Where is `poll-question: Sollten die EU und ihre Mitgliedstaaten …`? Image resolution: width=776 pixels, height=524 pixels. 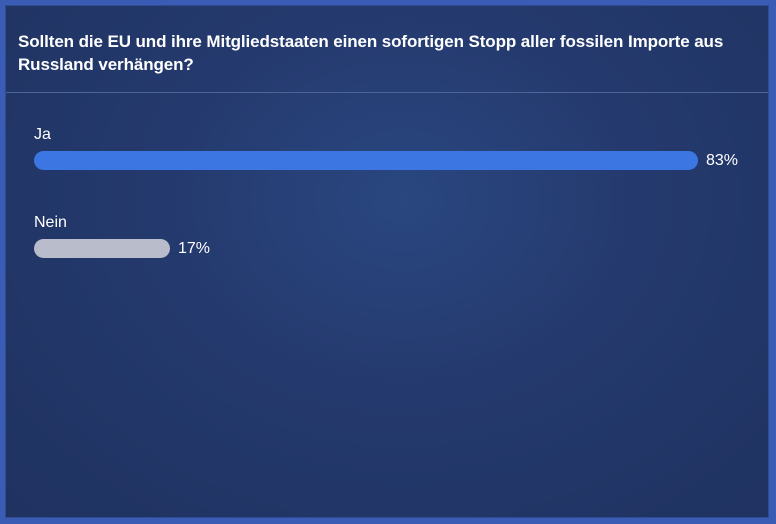
poll-question: Sollten die EU und ihre Mitgliedstaaten … is located at coordinates (371, 53).